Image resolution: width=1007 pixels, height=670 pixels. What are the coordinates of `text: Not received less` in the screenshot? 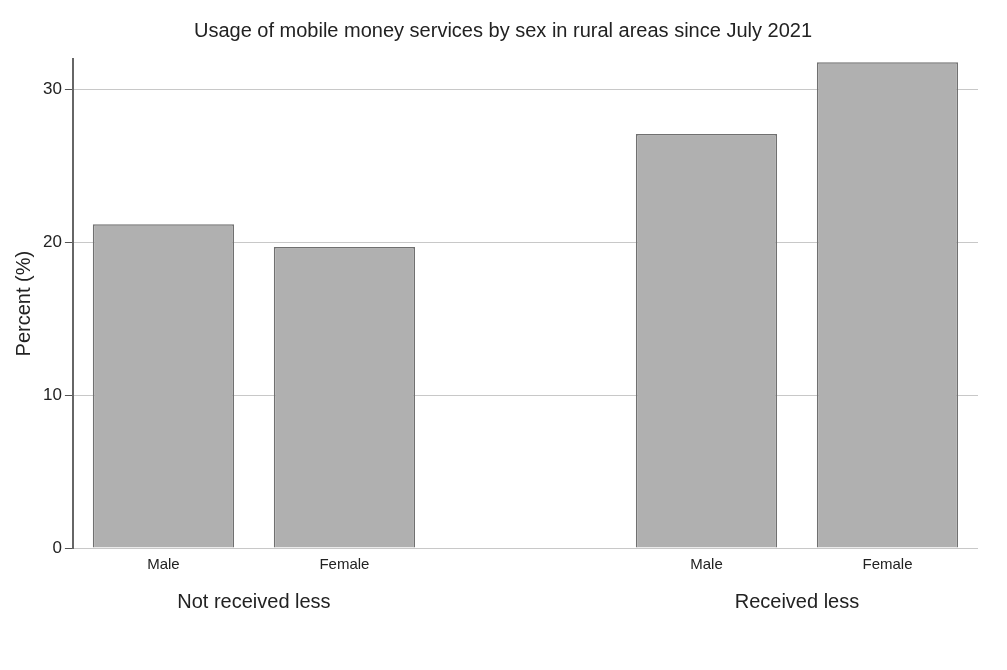 It's located at (254, 600).